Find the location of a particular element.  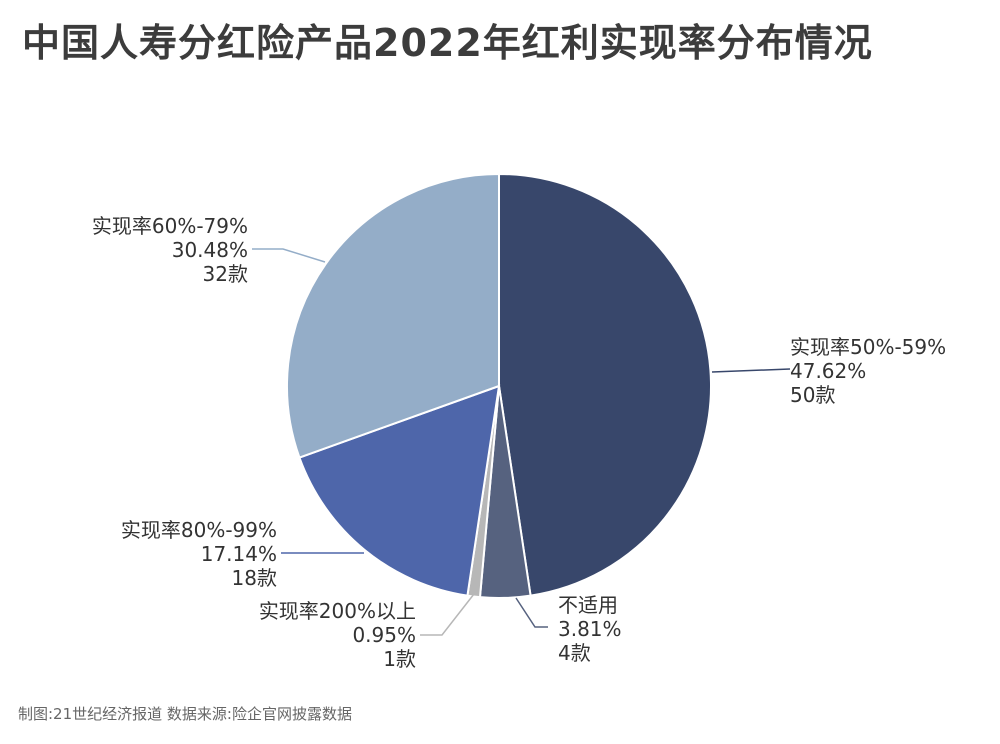

slice-label-name-1: 不适用 is located at coordinates (588, 605).